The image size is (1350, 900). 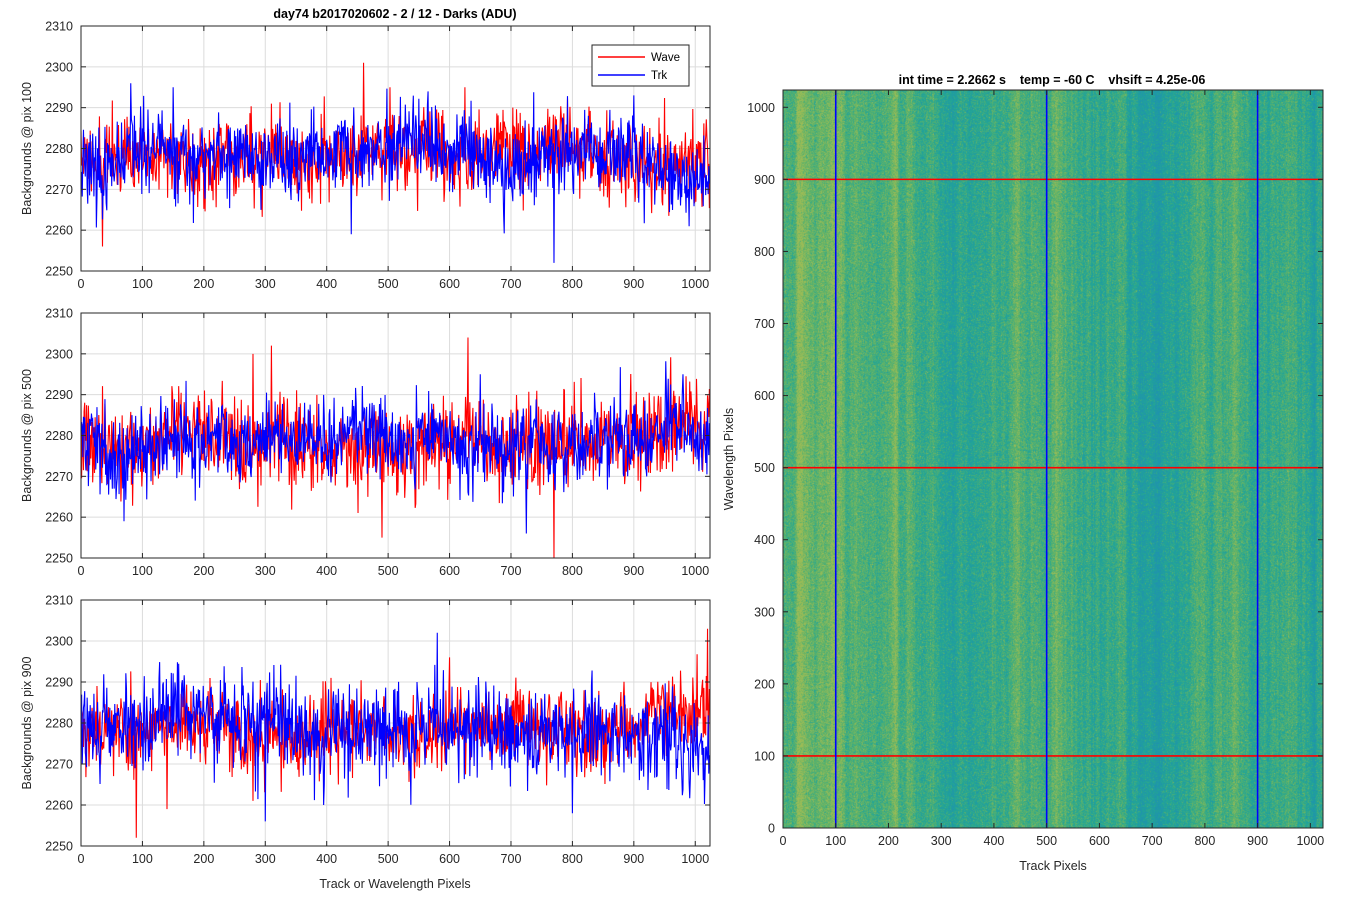 I want to click on y-tick-label: 300, so click(x=764, y=612).